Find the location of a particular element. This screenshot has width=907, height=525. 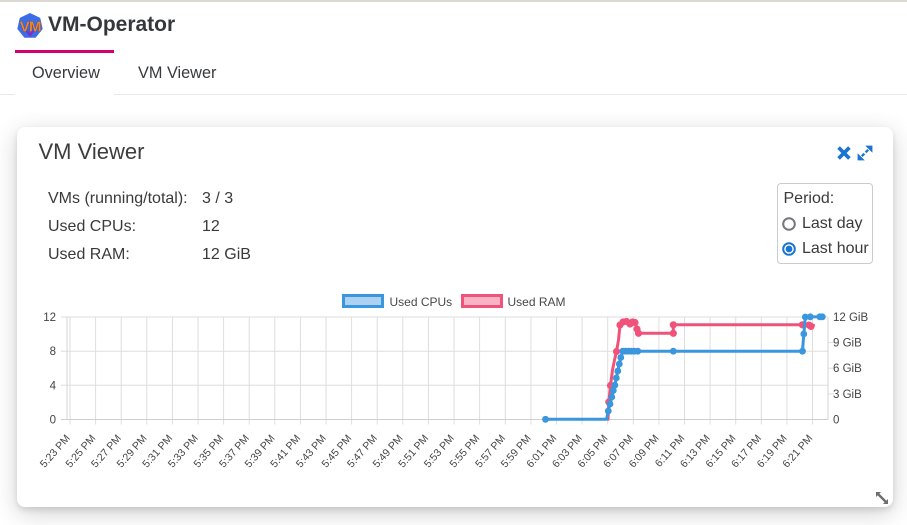

svg-text: 6 GiB is located at coordinates (847, 369).